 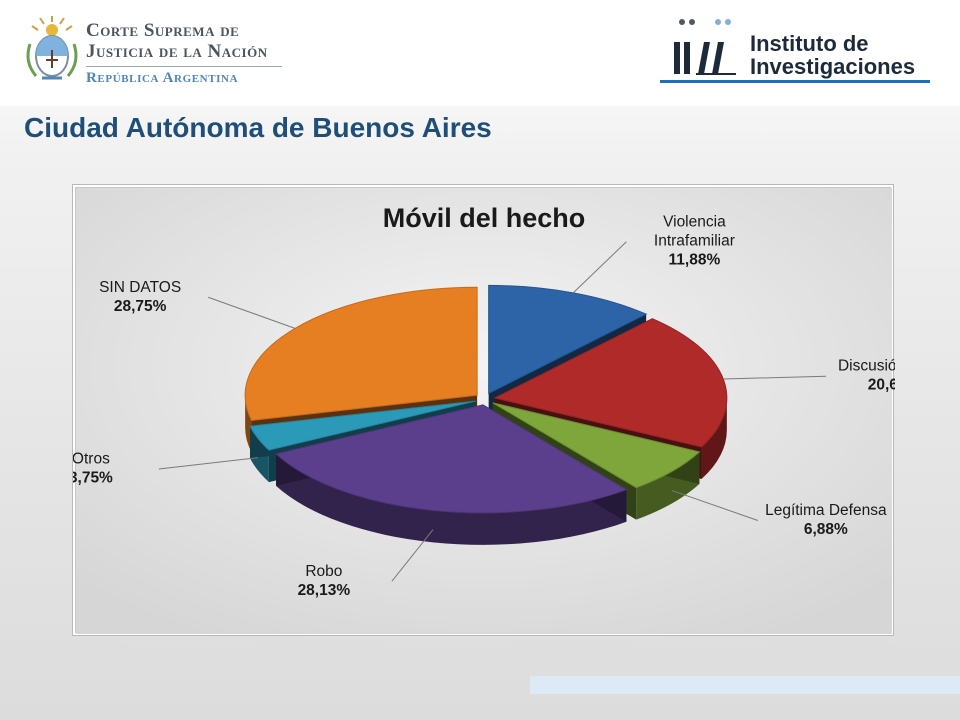 What do you see at coordinates (324, 581) in the screenshot?
I see `slice-label-4: Robo 28,13%` at bounding box center [324, 581].